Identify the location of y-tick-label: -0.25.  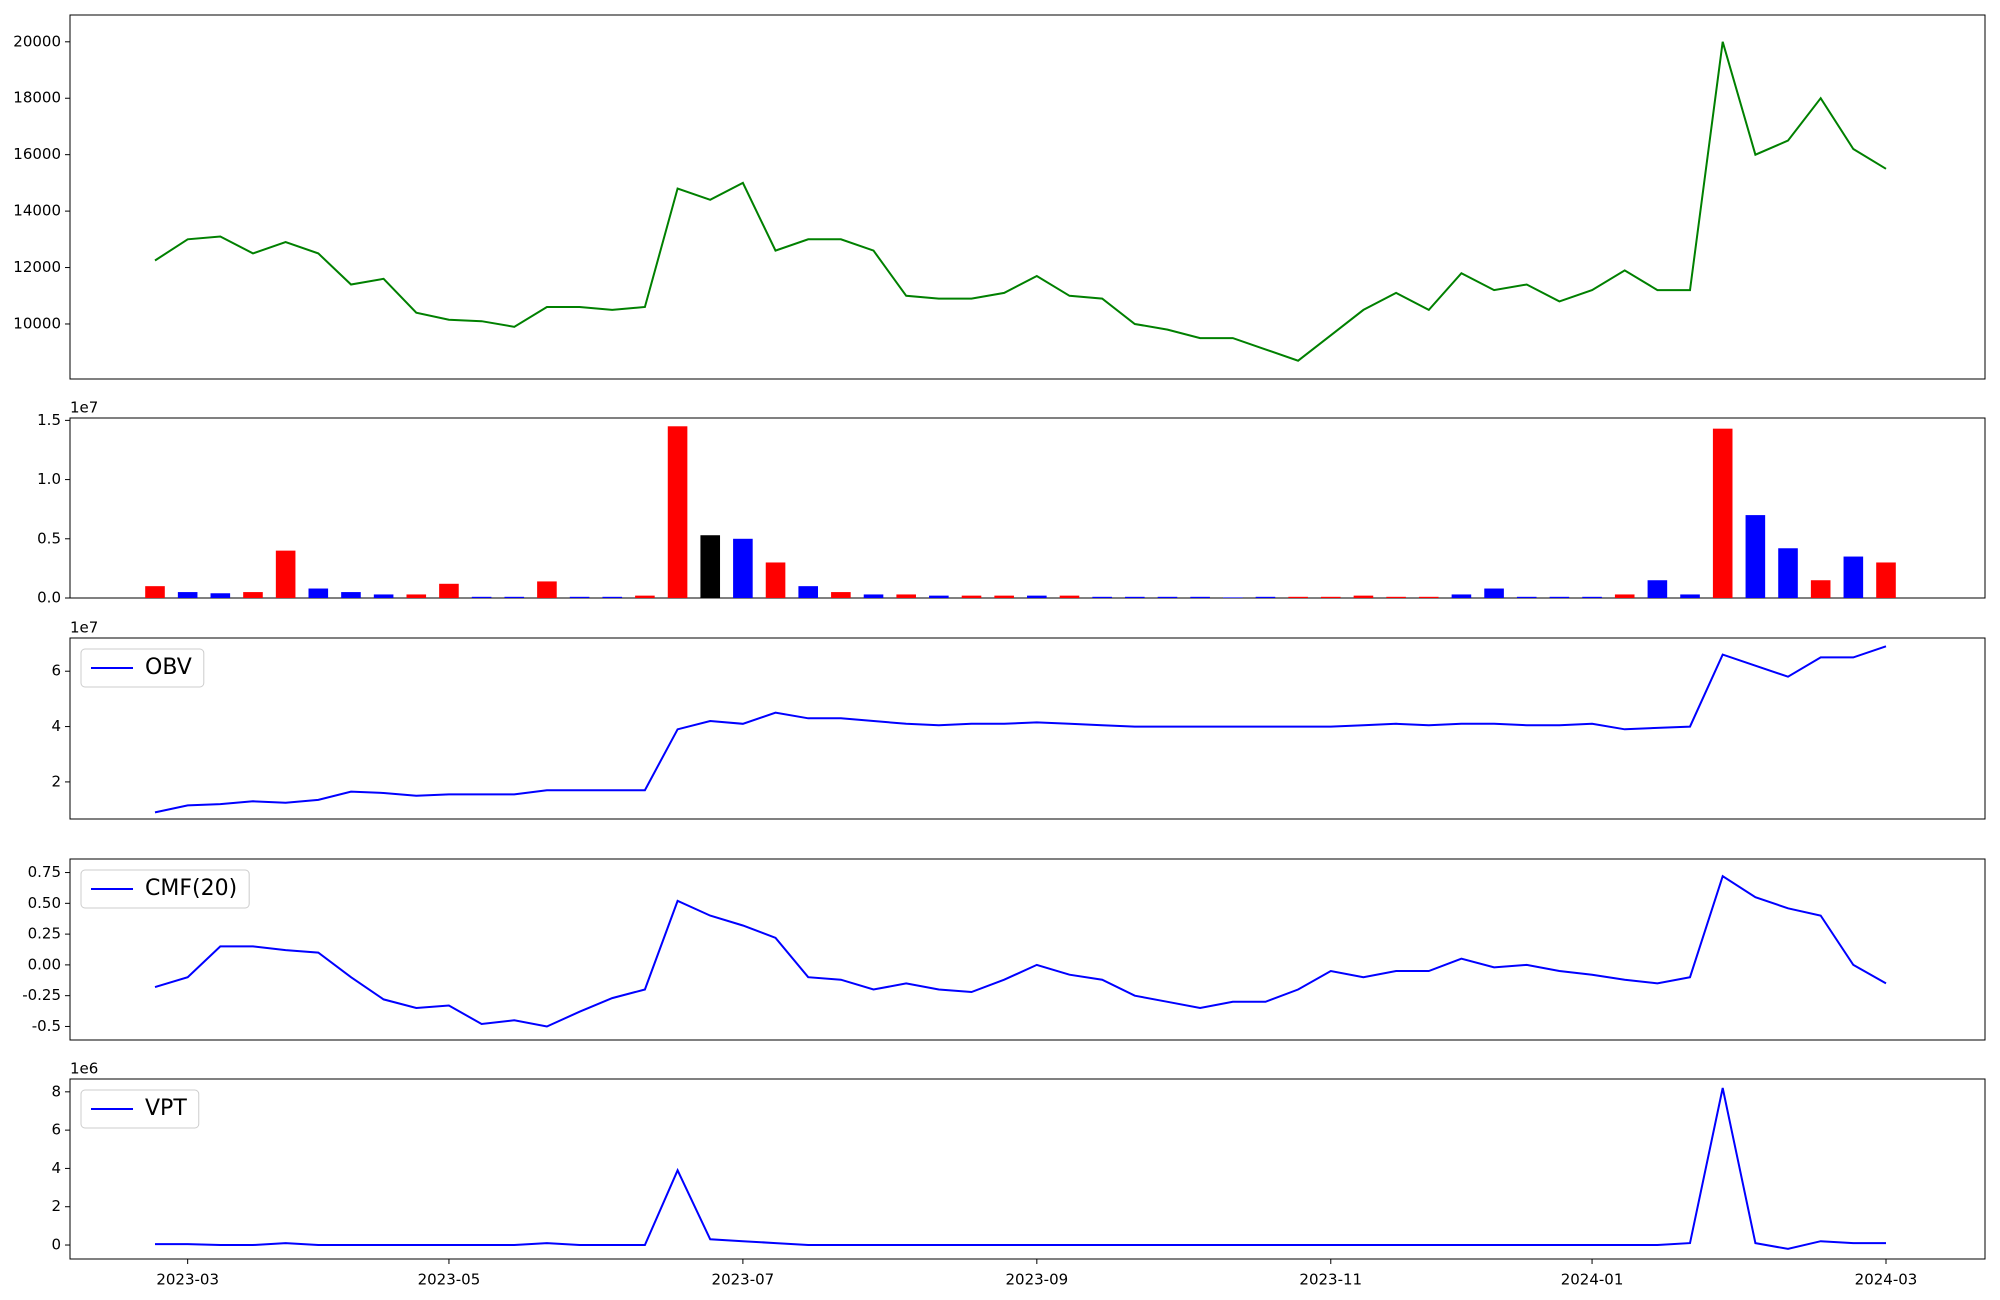
(41, 995).